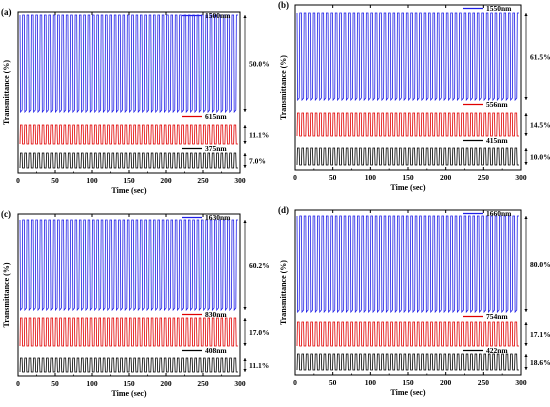  I want to click on legend-label: 754nm, so click(497, 316).